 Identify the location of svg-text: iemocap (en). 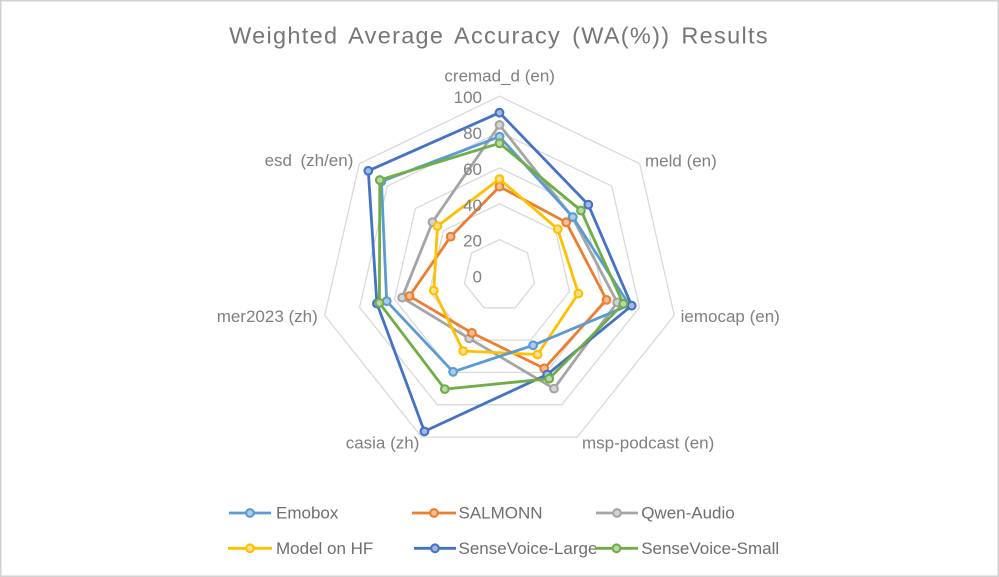
(730, 316).